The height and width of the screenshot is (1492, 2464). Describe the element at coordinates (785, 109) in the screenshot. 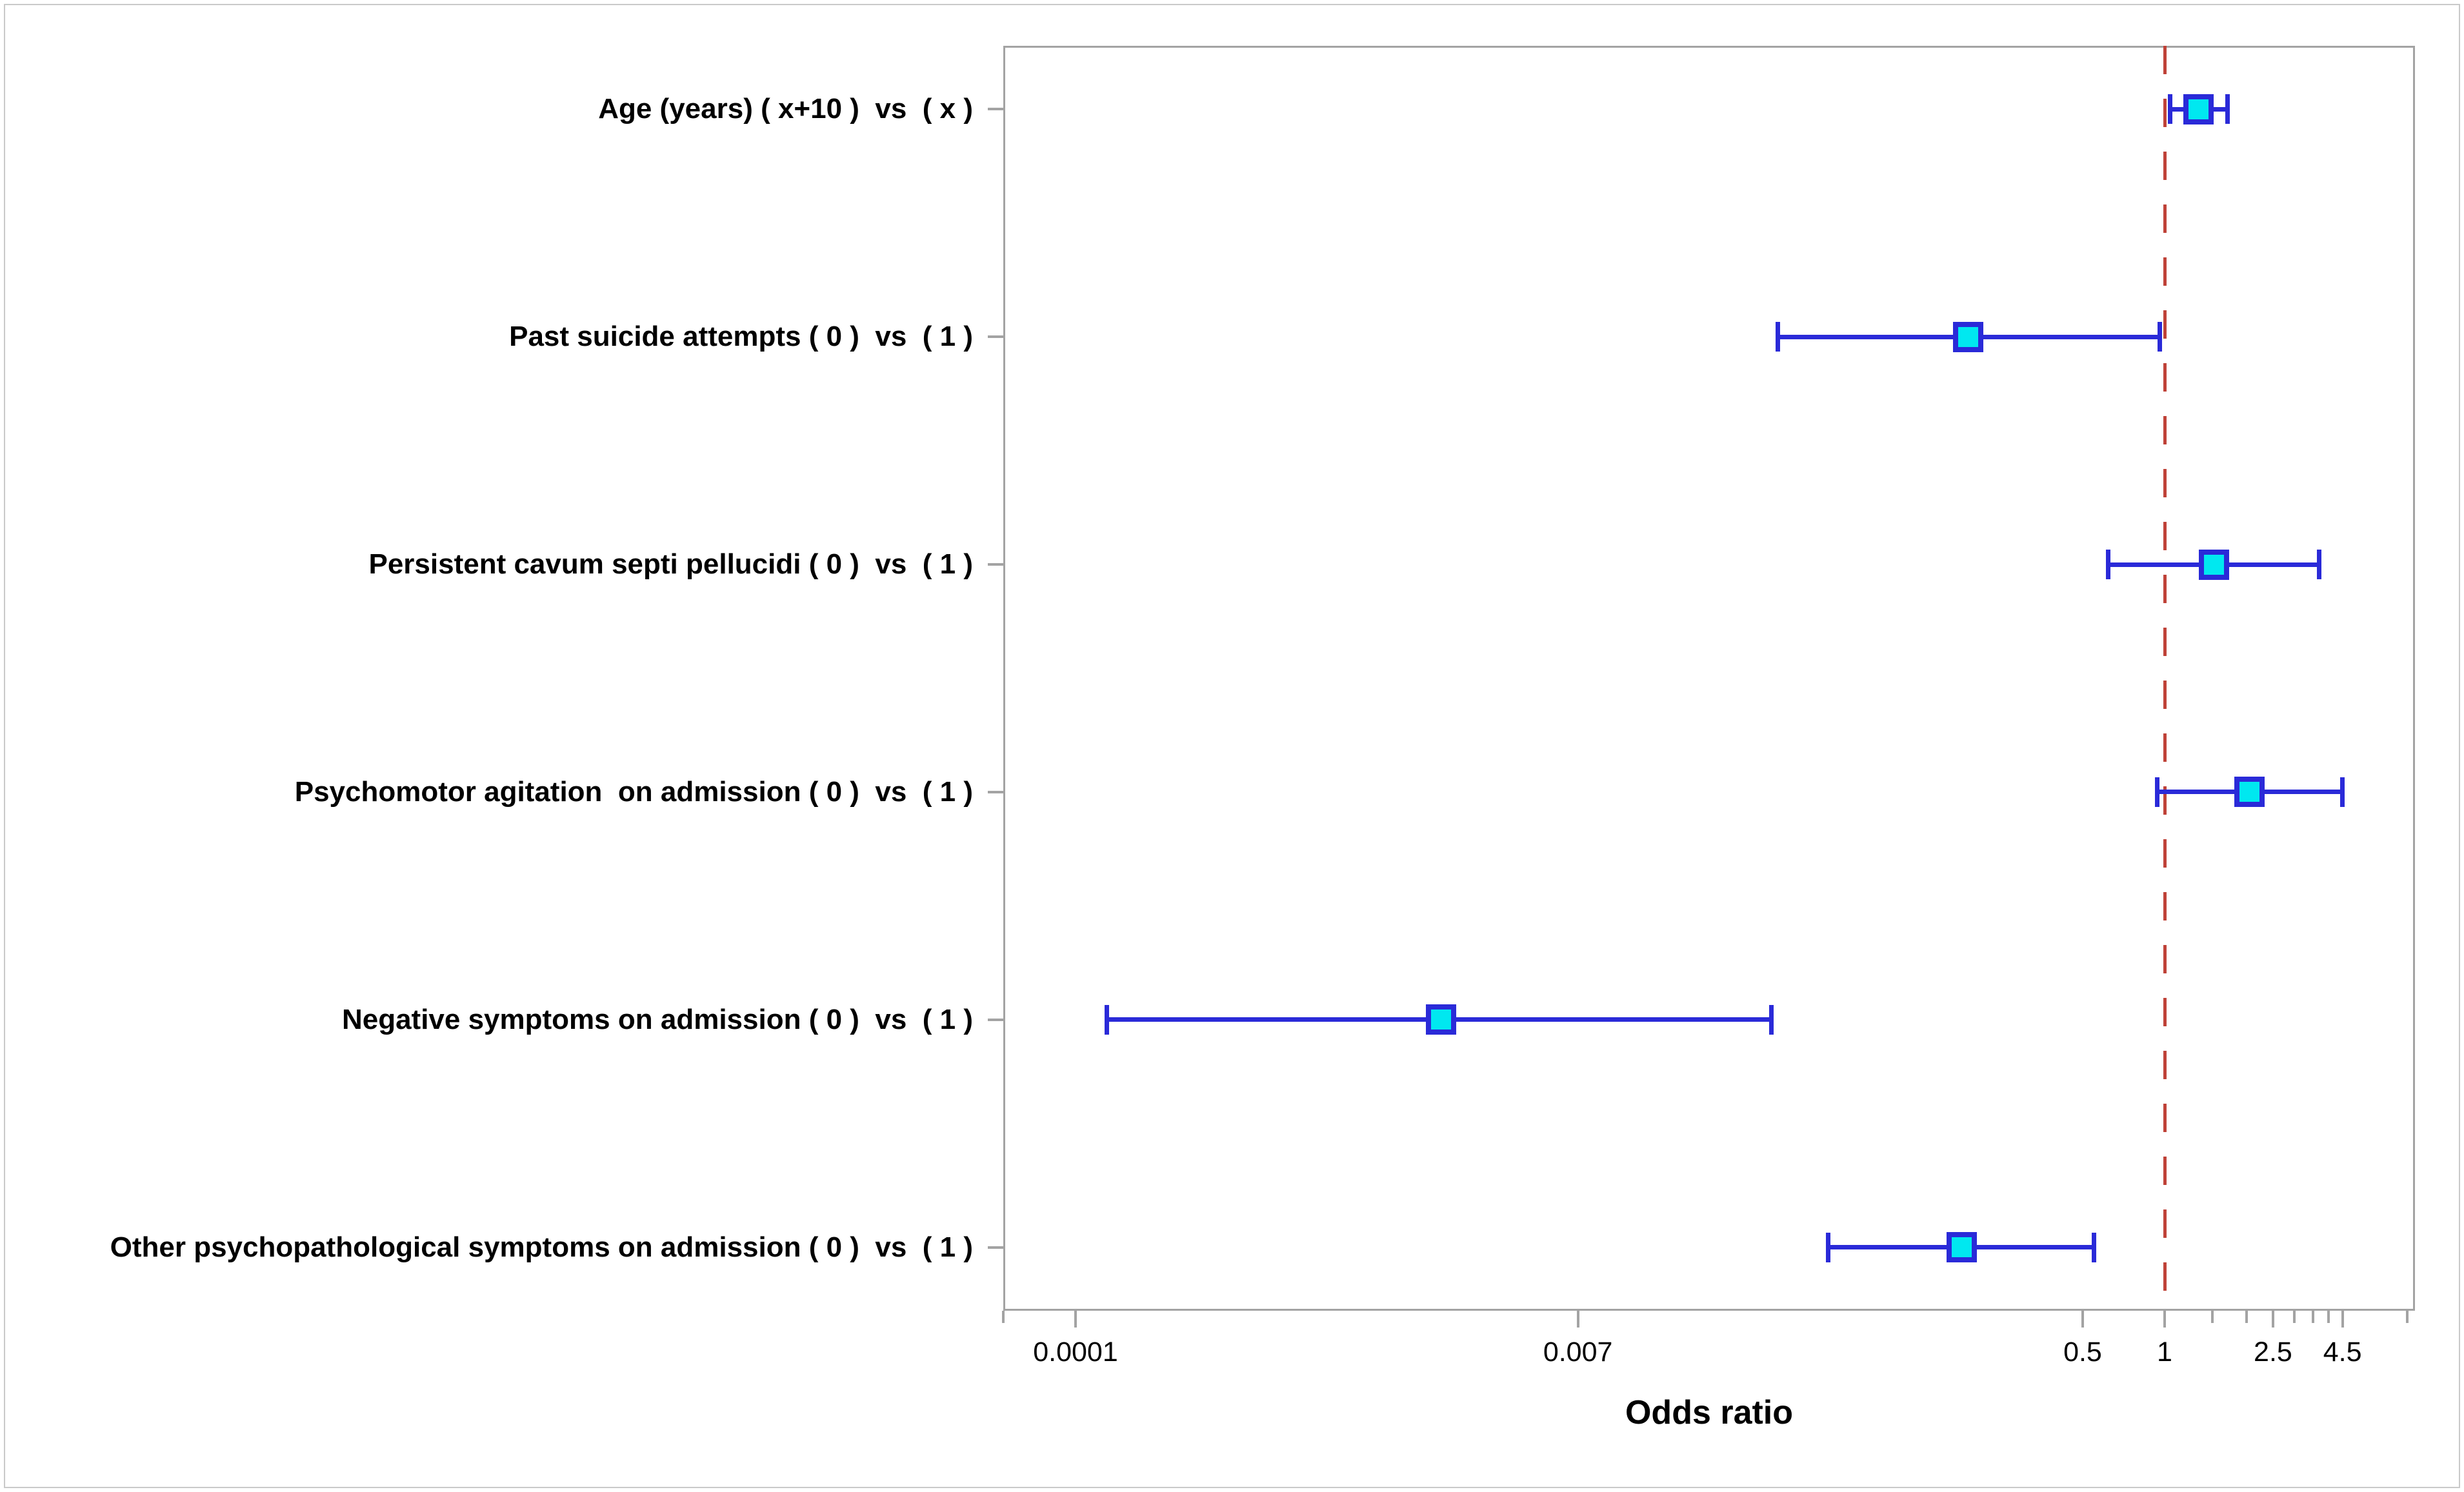

I see `row-label: Age (years) ( x+10 ) vs ( x )` at that location.